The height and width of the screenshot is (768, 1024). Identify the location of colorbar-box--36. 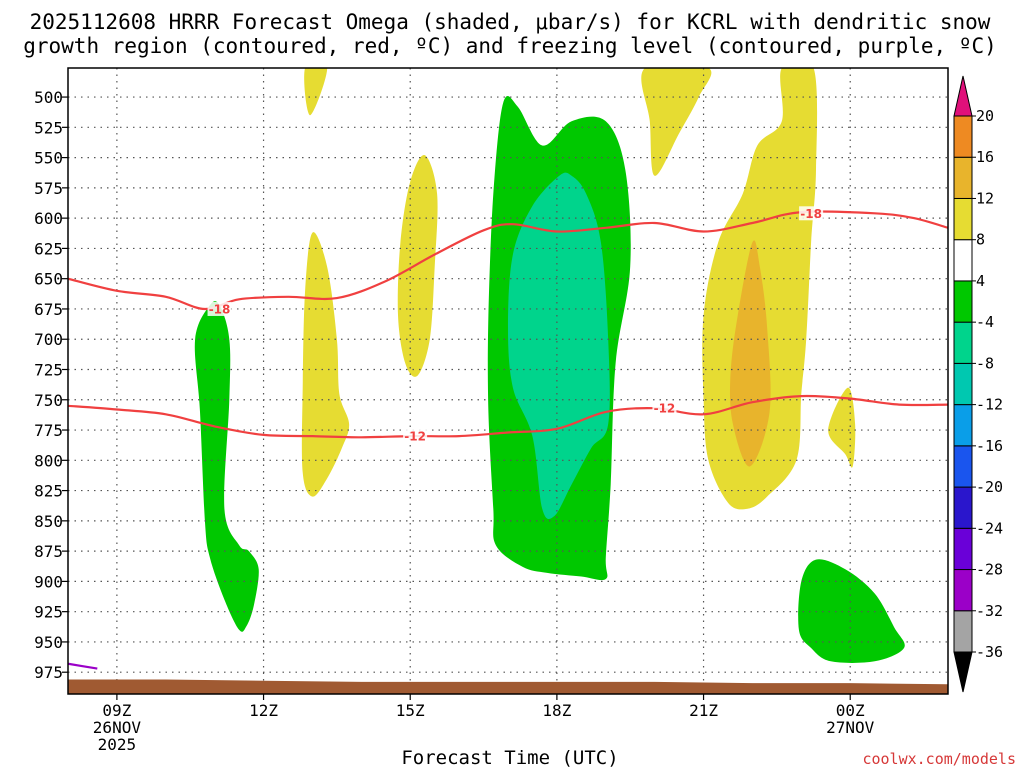
(963, 631).